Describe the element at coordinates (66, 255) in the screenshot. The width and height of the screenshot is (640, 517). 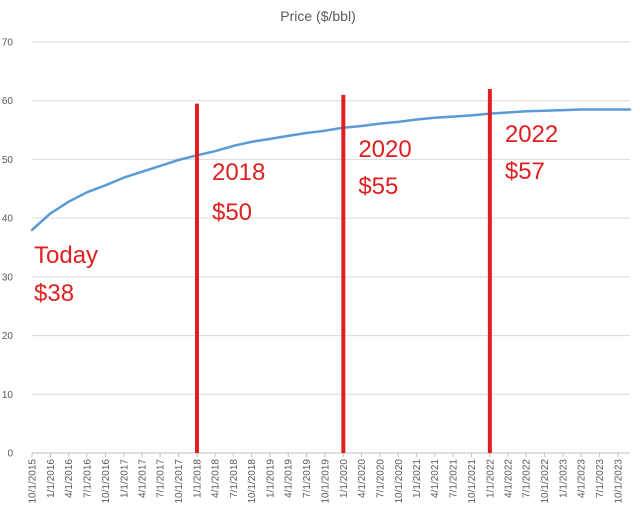
I see `annotation-today-label: Today` at that location.